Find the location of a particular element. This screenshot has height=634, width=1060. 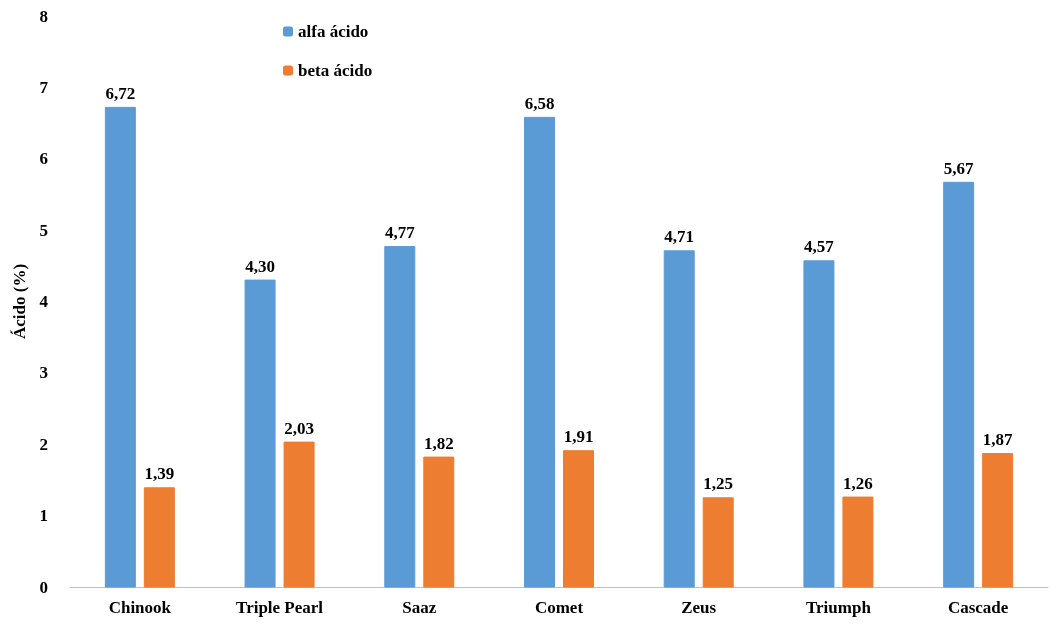

y-tick-label: 2 is located at coordinates (43, 444).